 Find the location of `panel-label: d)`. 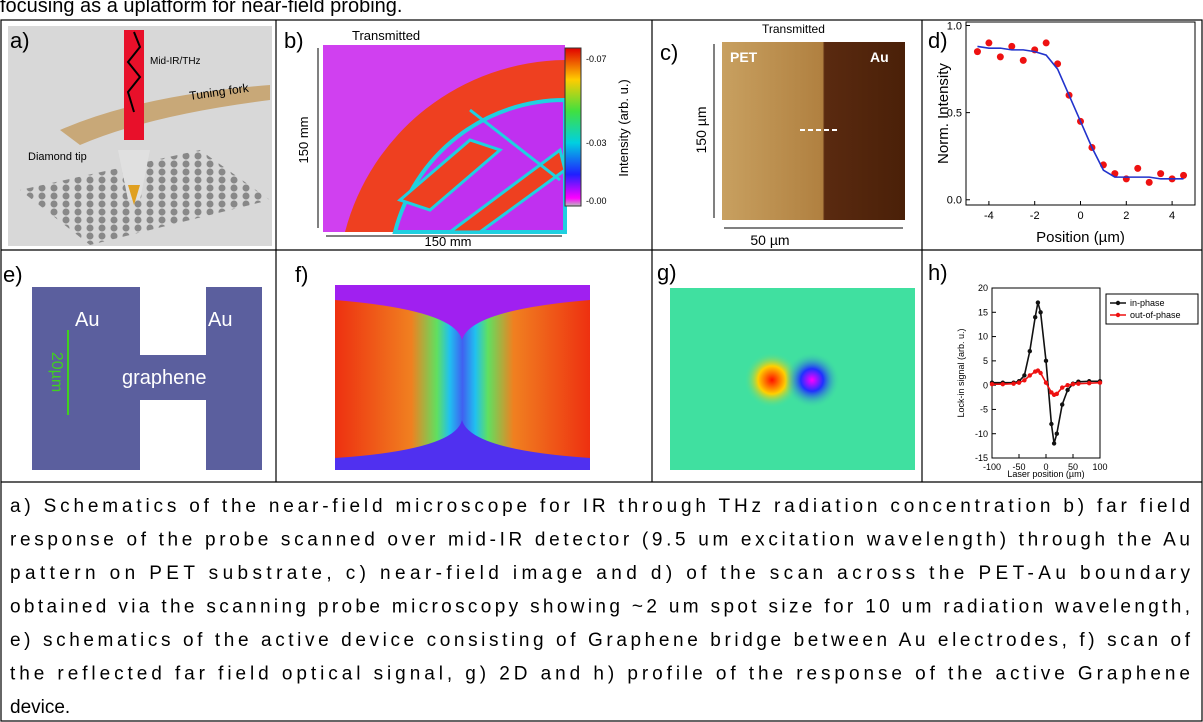

panel-label: d) is located at coordinates (938, 40).